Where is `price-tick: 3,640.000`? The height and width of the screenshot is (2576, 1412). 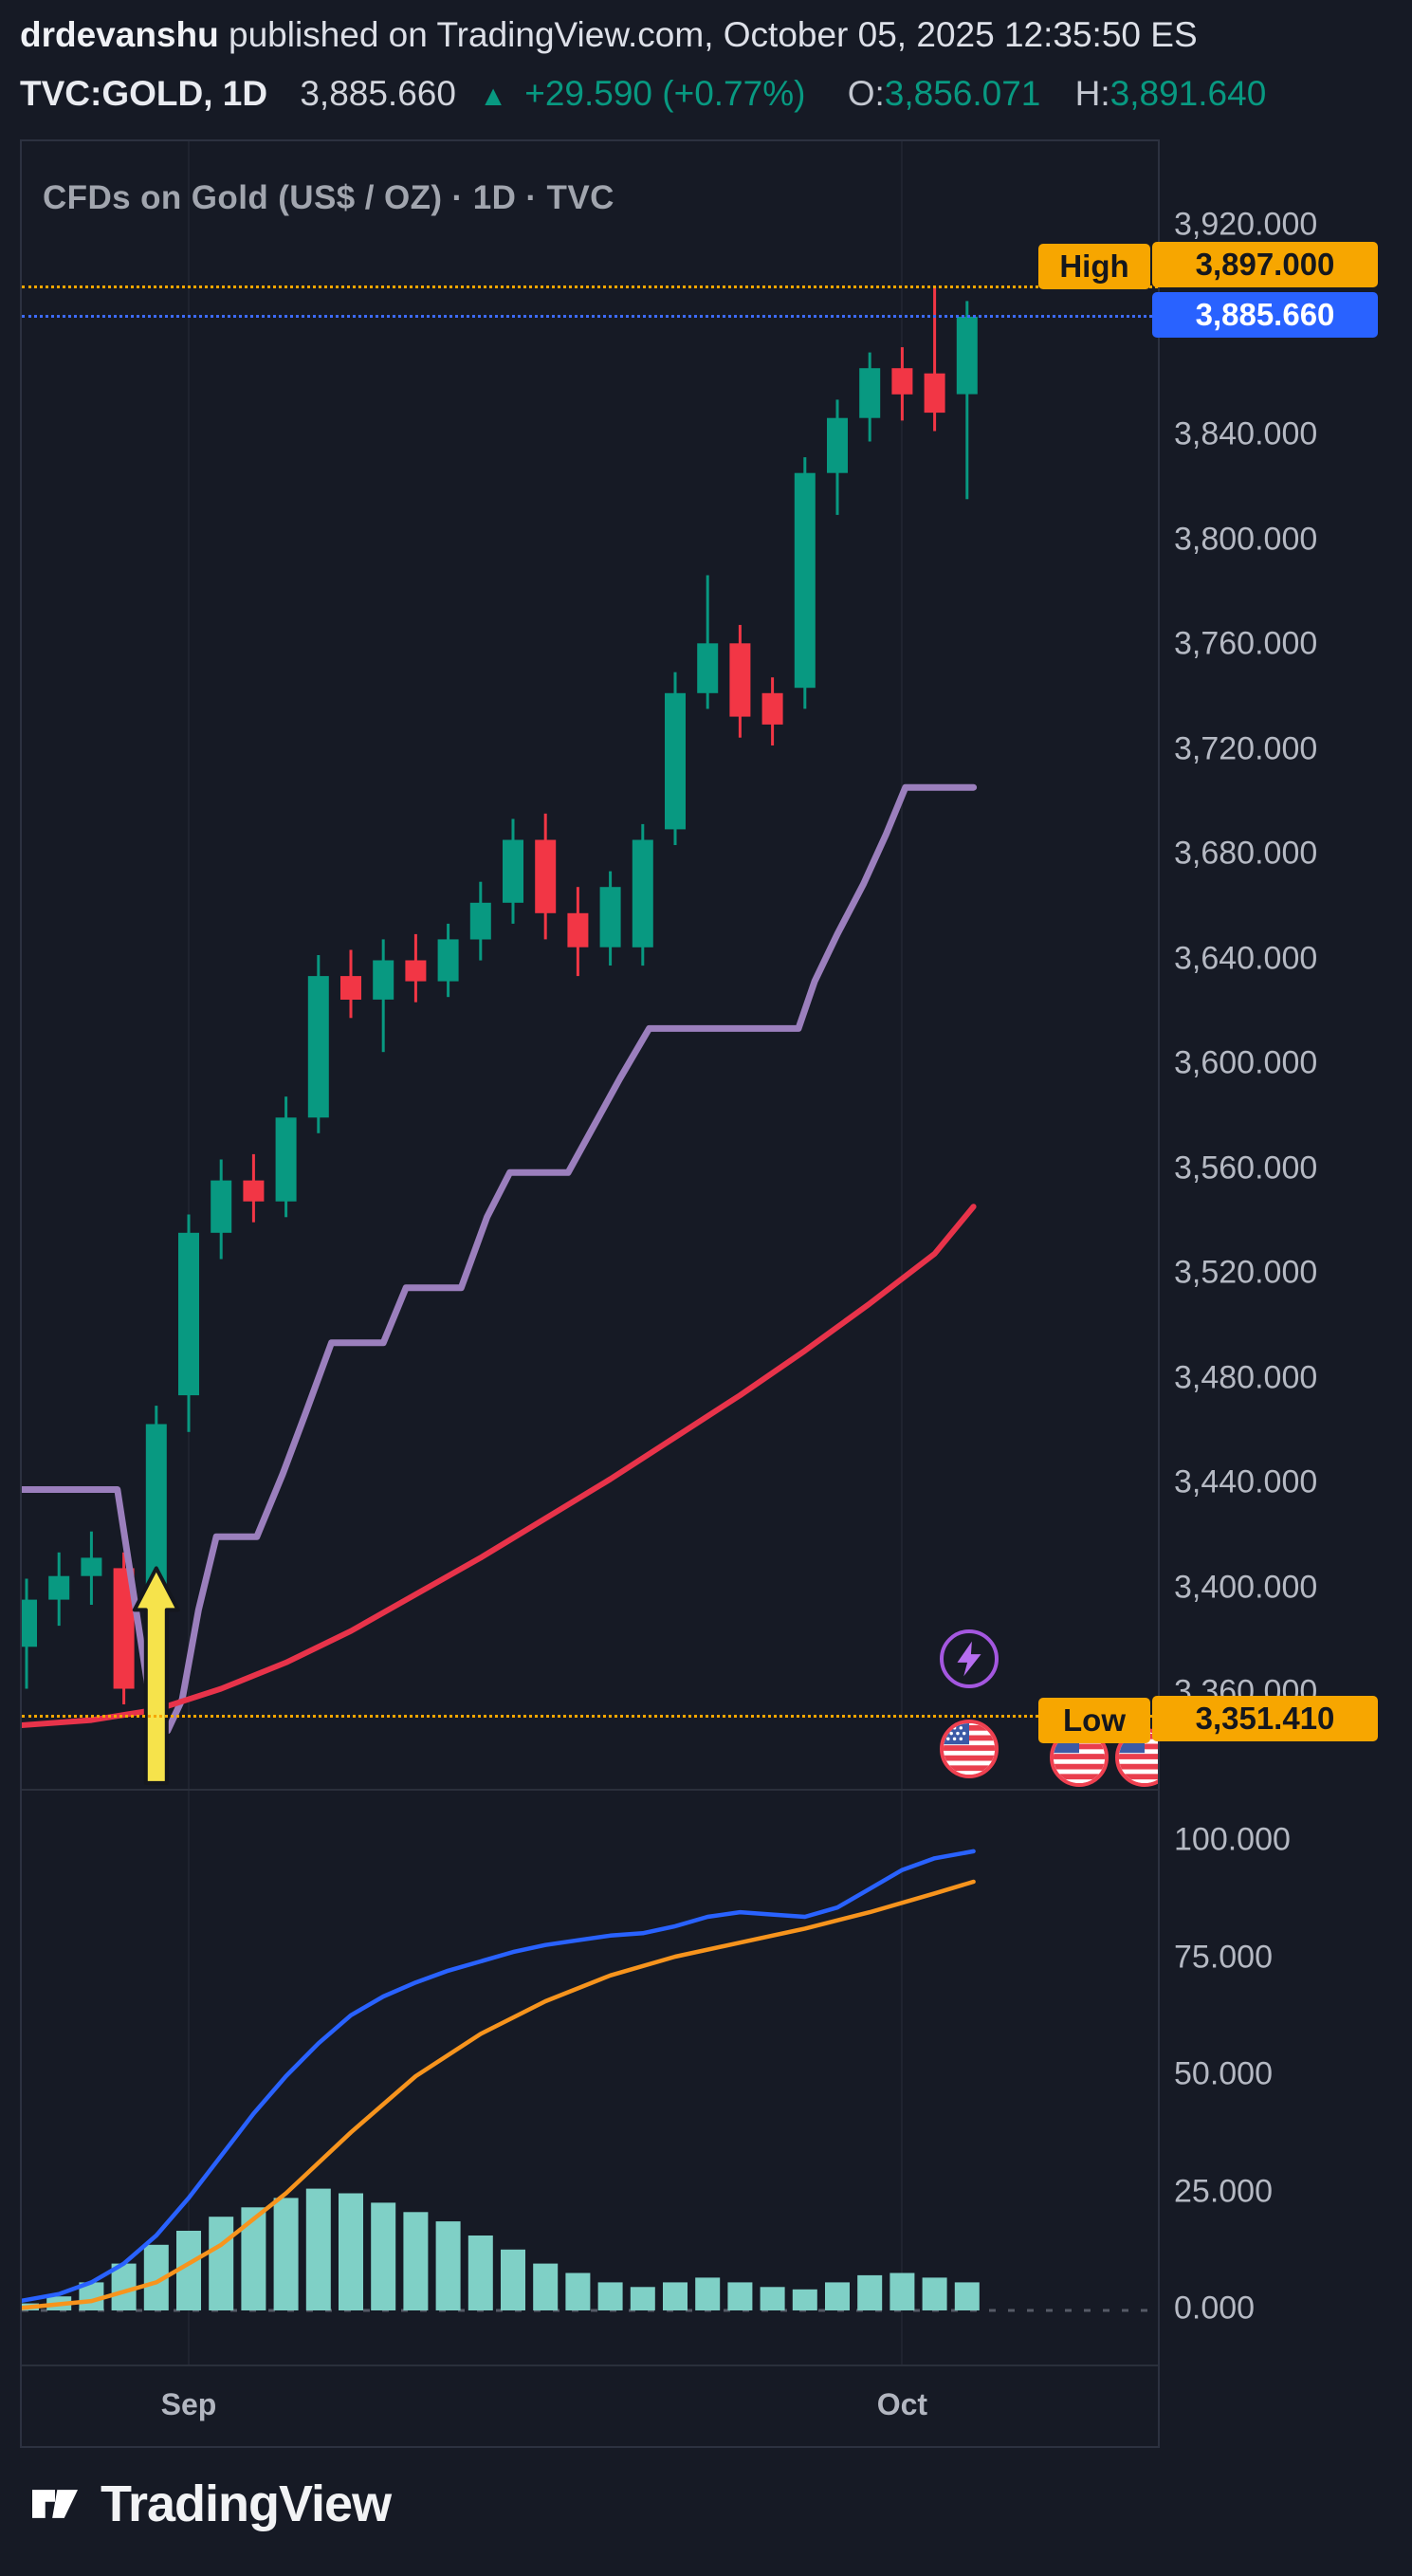 price-tick: 3,640.000 is located at coordinates (1246, 958).